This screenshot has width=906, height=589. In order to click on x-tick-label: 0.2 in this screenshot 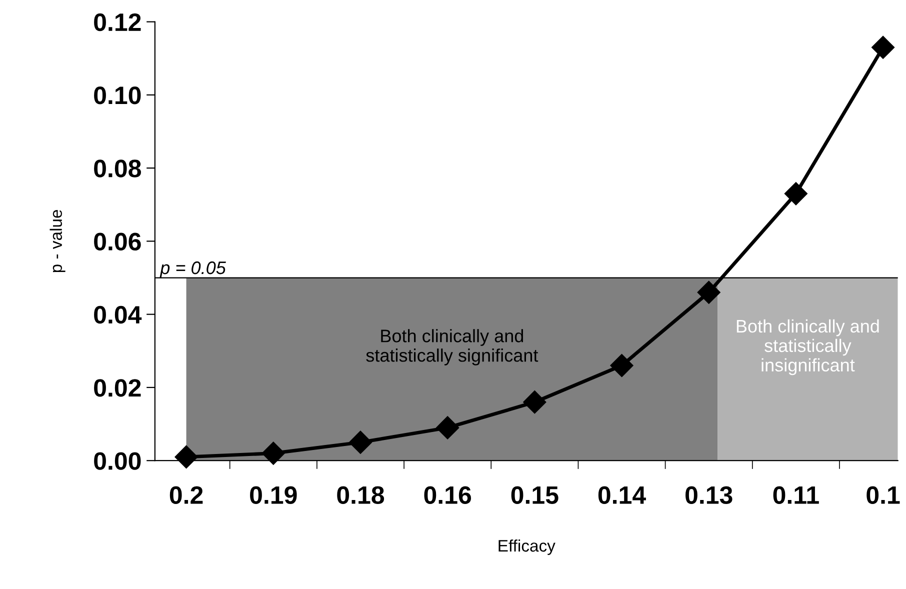, I will do `click(186, 495)`.